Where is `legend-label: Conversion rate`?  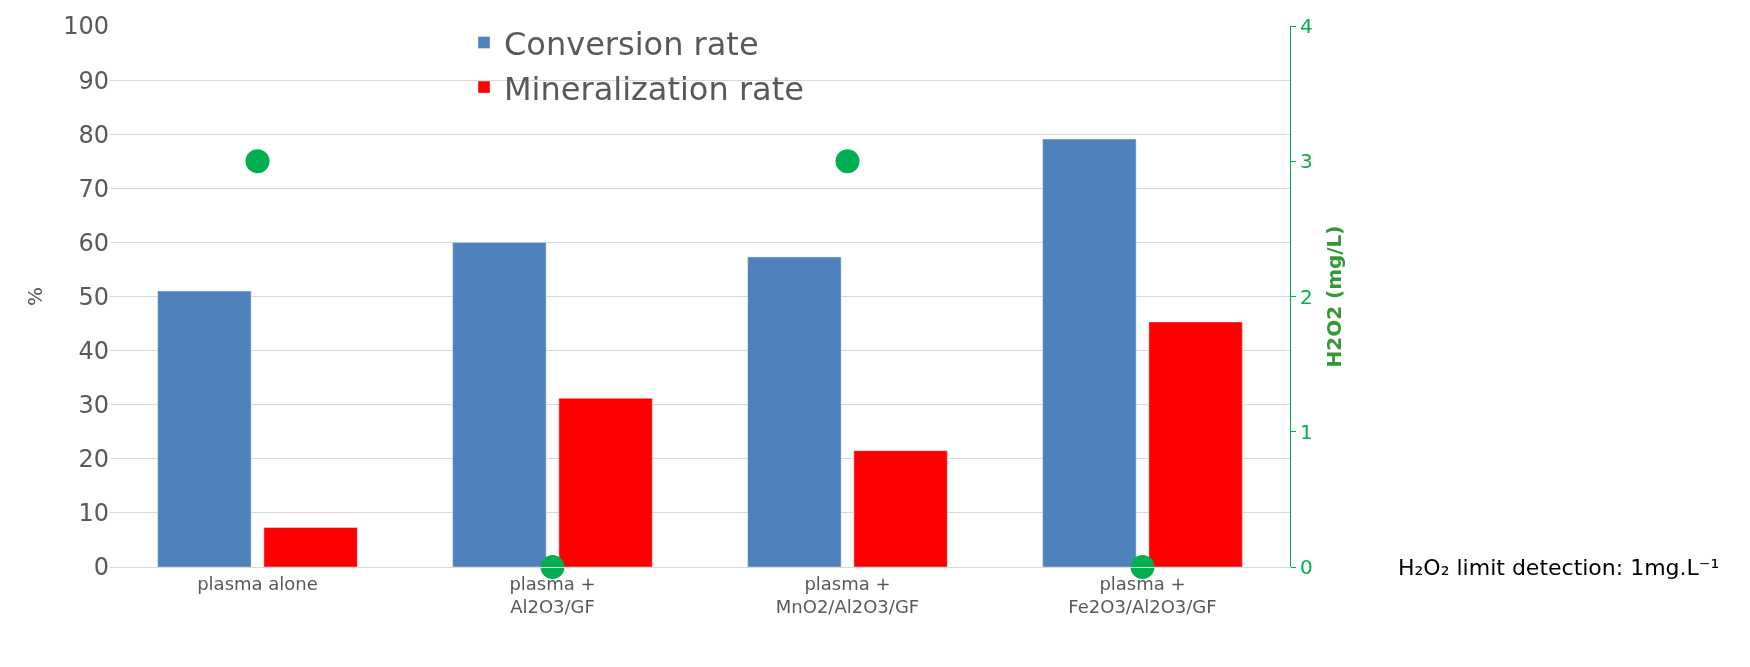
legend-label: Conversion rate is located at coordinates (631, 43).